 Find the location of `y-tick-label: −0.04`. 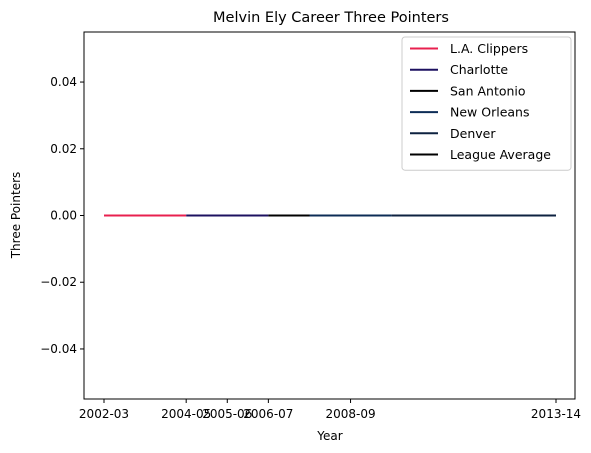

y-tick-label: −0.04 is located at coordinates (58, 349).